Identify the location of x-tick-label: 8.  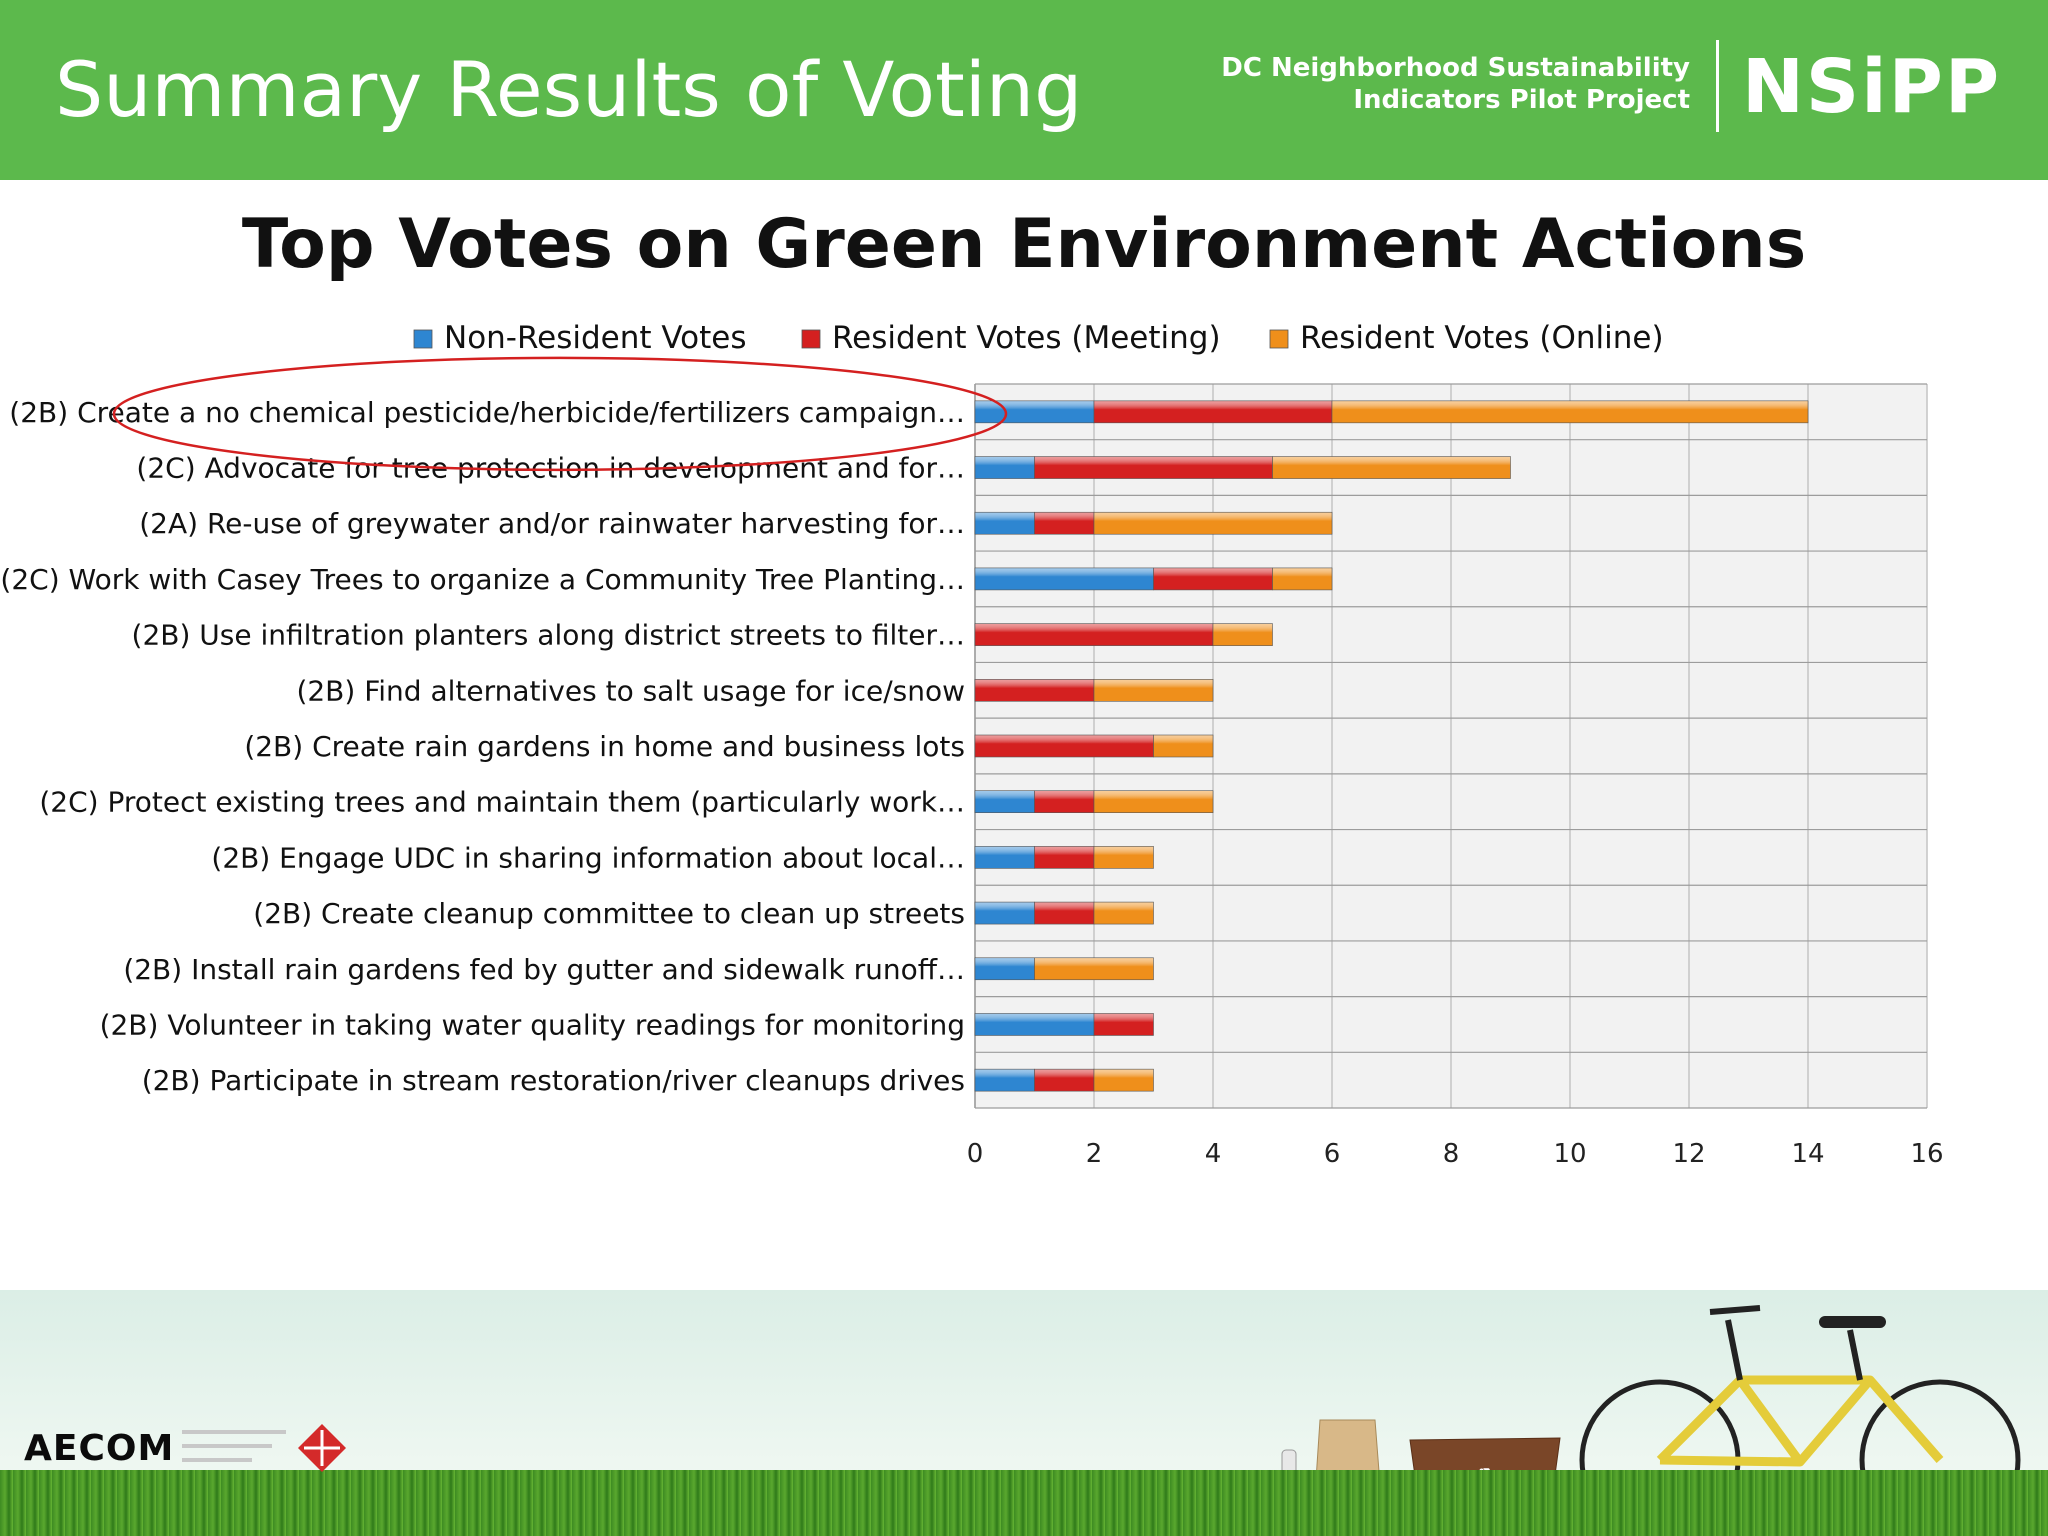
(1451, 1154).